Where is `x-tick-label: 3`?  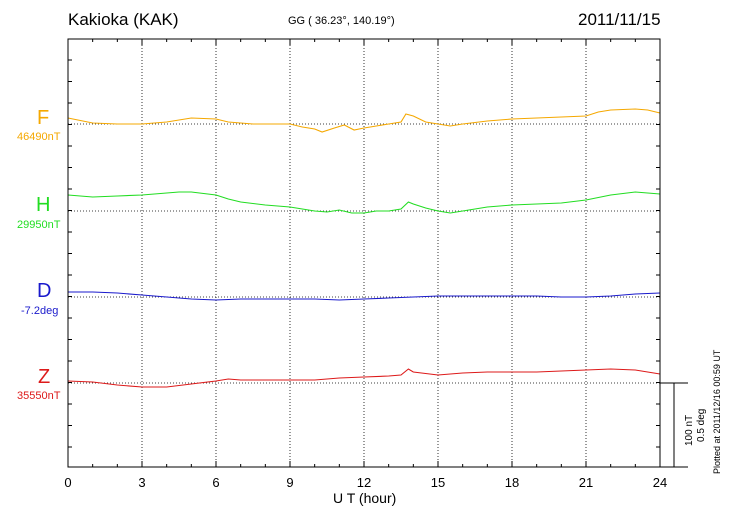 x-tick-label: 3 is located at coordinates (141, 482).